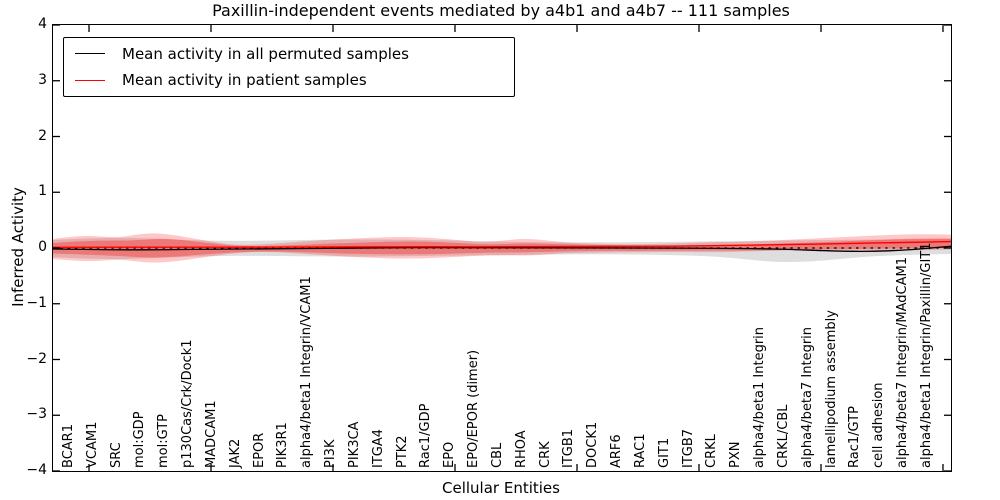 This screenshot has width=1000, height=500. I want to click on x-tick-label: cell adhesion, so click(879, 425).